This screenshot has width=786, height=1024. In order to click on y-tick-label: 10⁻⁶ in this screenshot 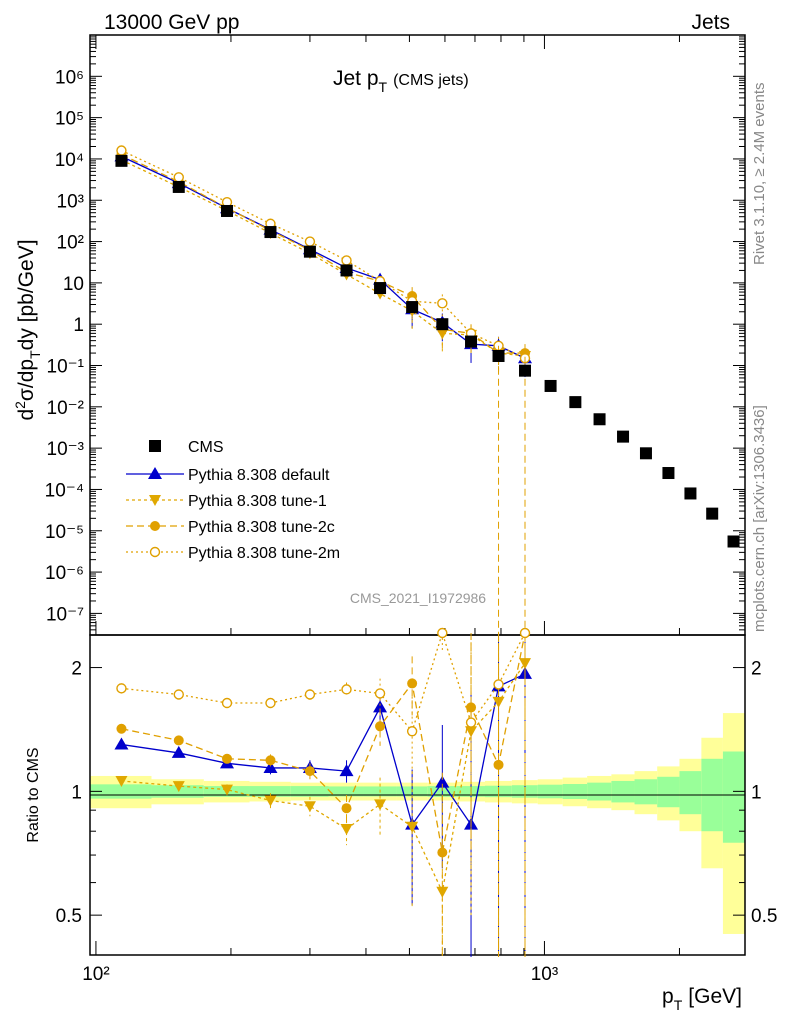, I will do `click(64, 573)`.